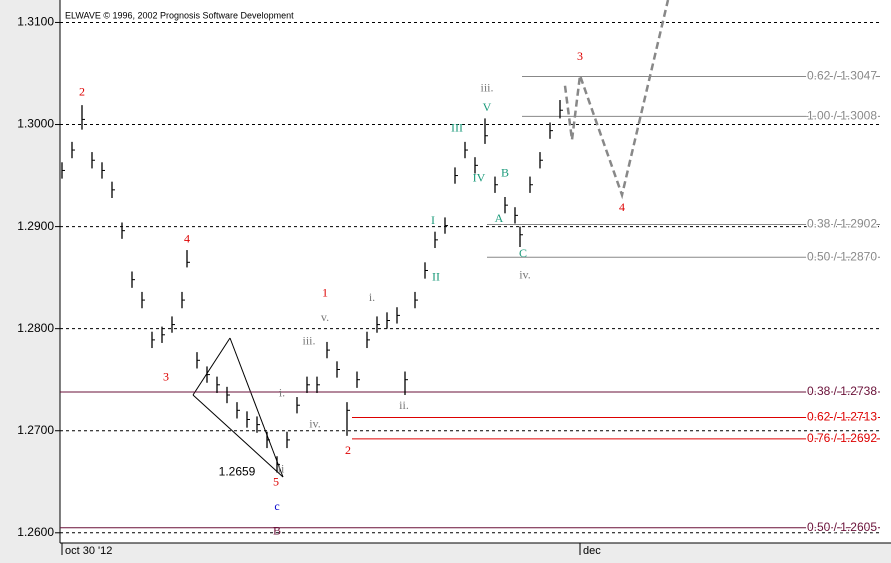 This screenshot has height=563, width=891. What do you see at coordinates (325, 293) in the screenshot?
I see `wave-label: 1` at bounding box center [325, 293].